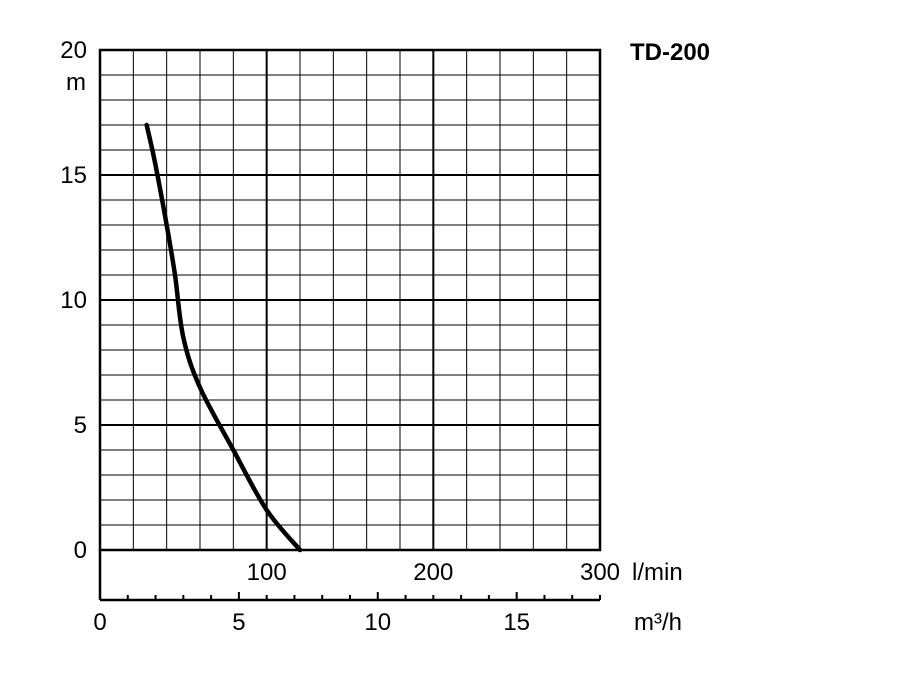  I want to click on x-primary-tick-label: 300, so click(600, 572).